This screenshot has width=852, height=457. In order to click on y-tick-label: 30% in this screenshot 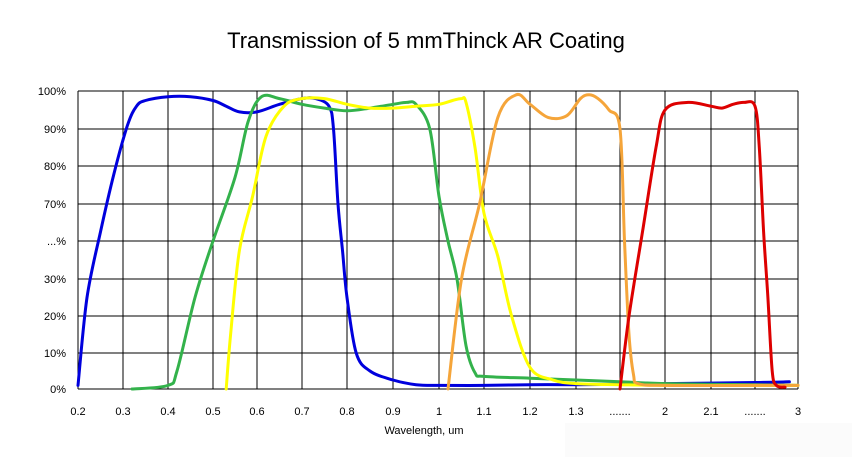, I will do `click(55, 280)`.